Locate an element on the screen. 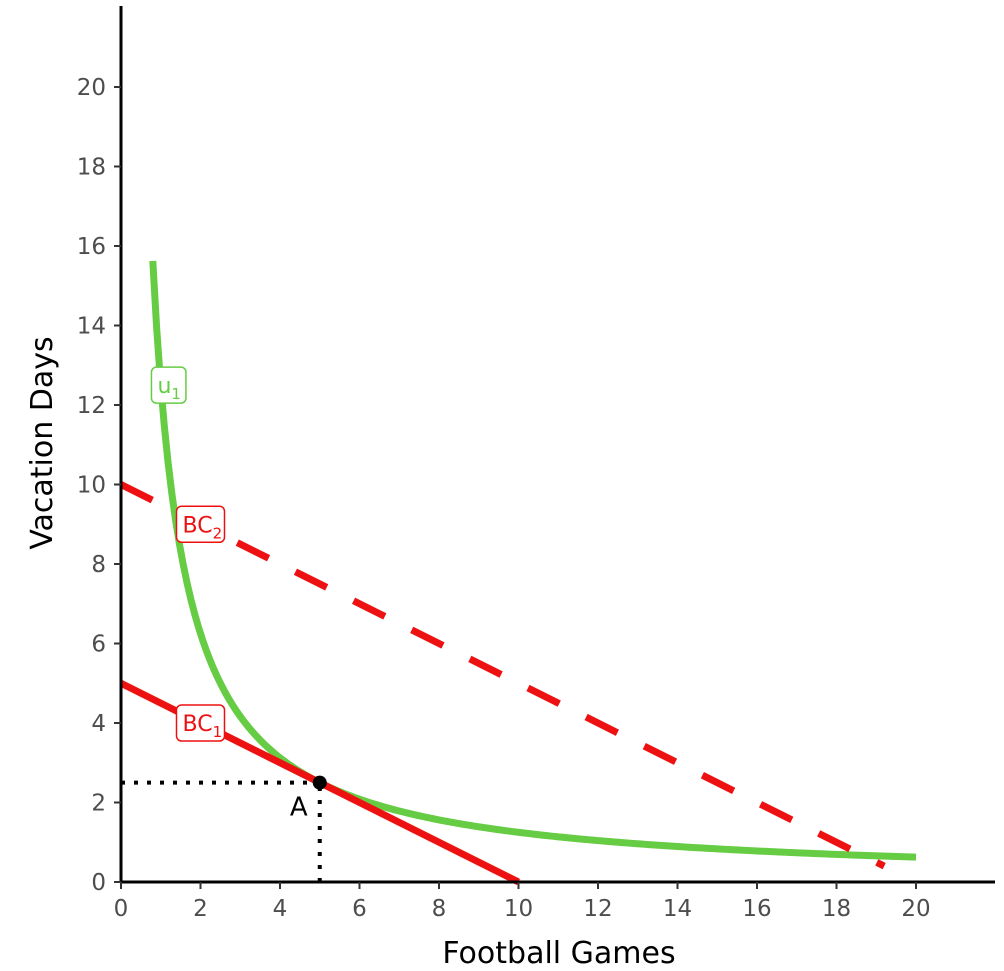 The image size is (1004, 971). x-tick-label: 4 is located at coordinates (280, 909).